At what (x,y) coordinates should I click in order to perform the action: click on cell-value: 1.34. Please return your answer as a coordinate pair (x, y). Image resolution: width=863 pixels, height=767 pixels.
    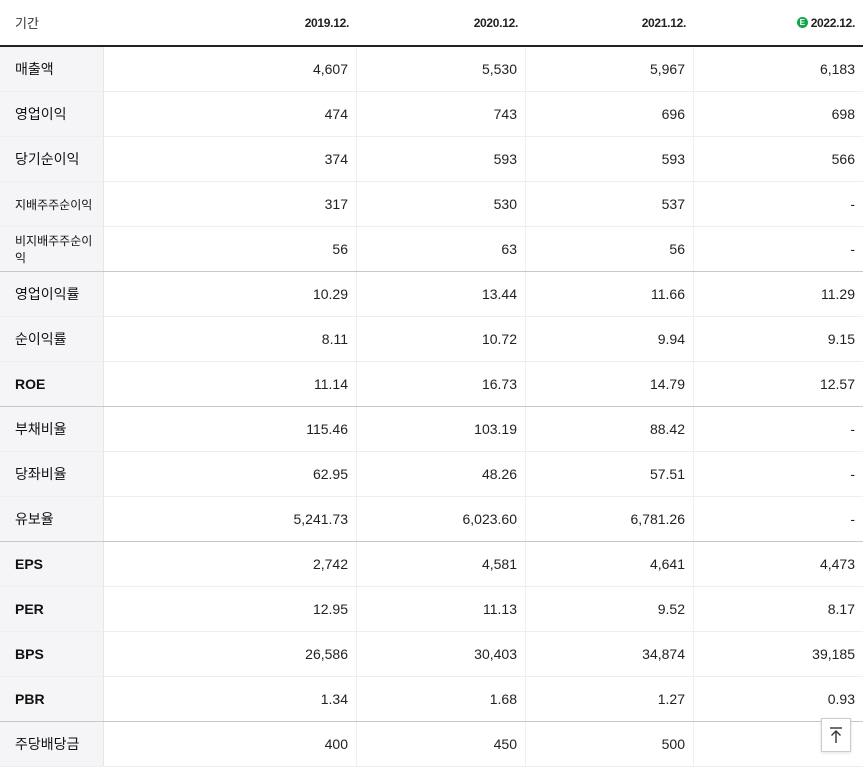
    Looking at the image, I should click on (230, 699).